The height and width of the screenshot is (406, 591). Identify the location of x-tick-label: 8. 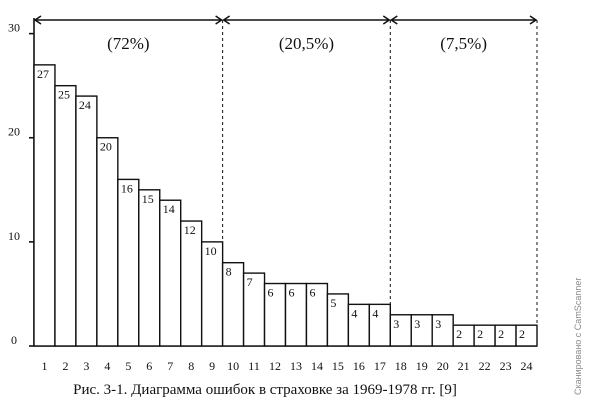
(191, 366).